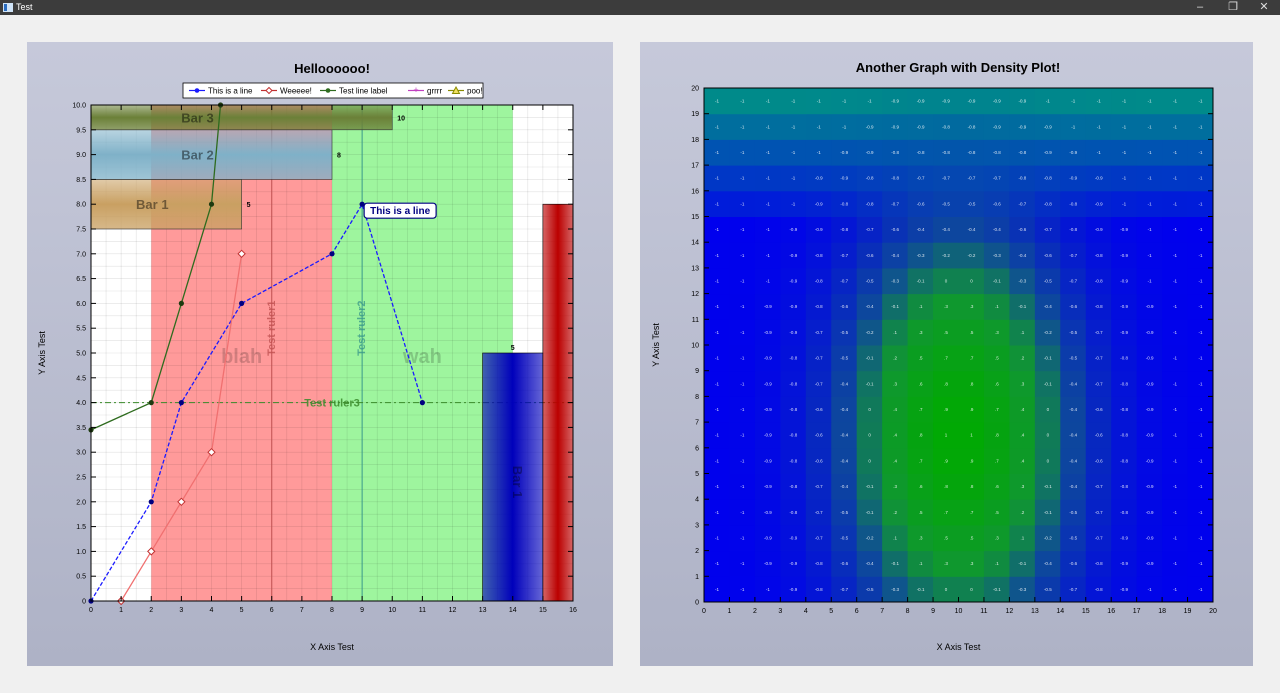  I want to click on x-tick-label: 12, so click(453, 610).